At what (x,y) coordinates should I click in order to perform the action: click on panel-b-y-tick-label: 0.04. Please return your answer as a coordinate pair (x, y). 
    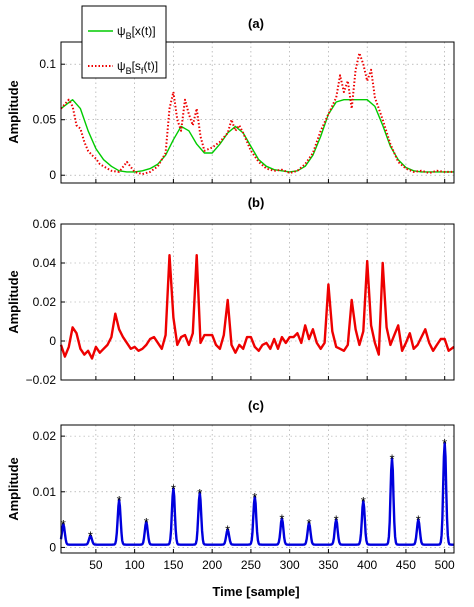
    Looking at the image, I should click on (45, 263).